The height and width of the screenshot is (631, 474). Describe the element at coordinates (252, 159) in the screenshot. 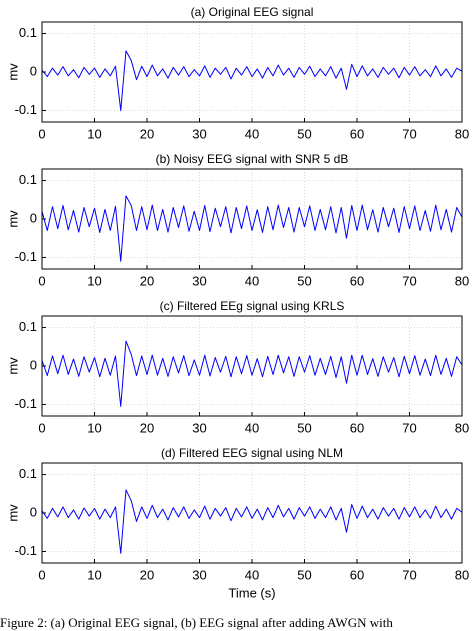

I see `chart-title: (b) Noisy EEG signal with SNR 5 dB` at that location.